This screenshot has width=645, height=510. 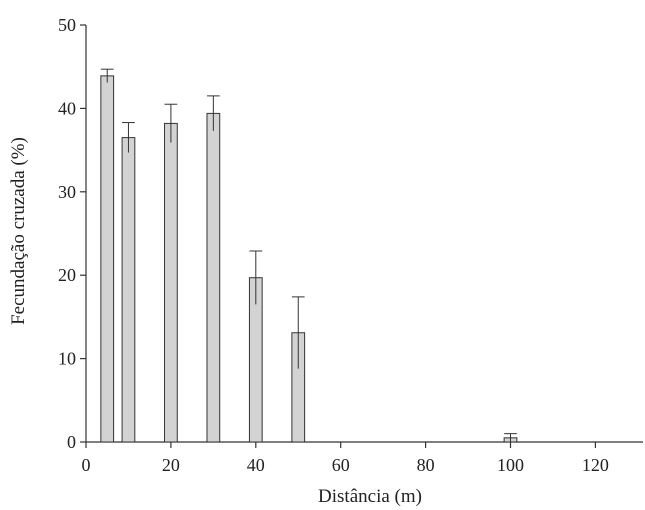 What do you see at coordinates (426, 465) in the screenshot?
I see `x-tick-label: 80` at bounding box center [426, 465].